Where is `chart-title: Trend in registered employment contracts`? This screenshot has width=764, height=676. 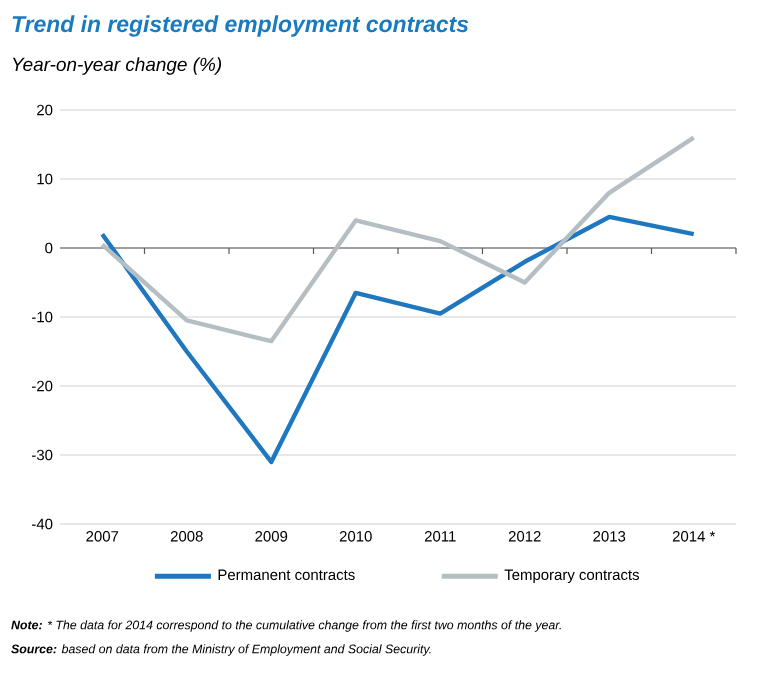
chart-title: Trend in registered employment contracts is located at coordinates (240, 26).